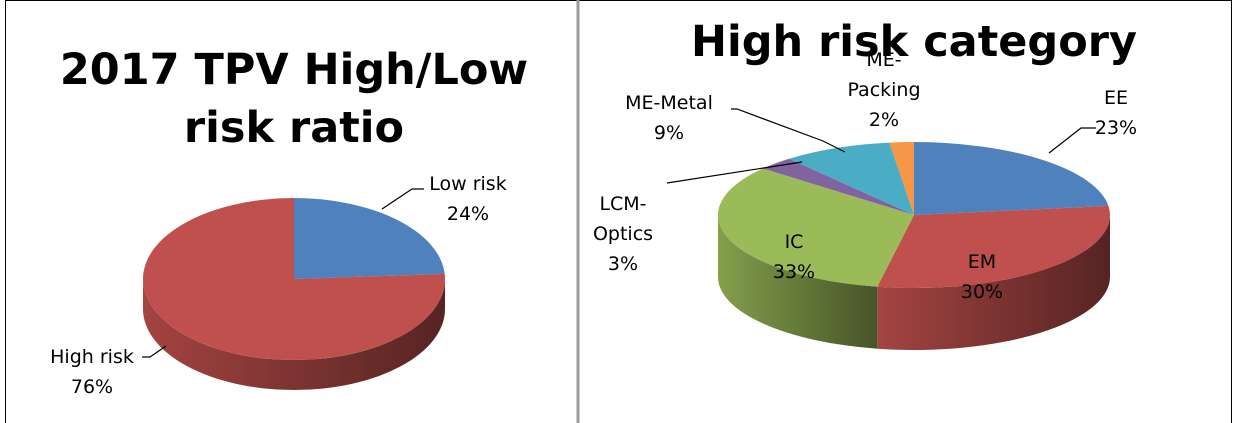  Describe the element at coordinates (669, 133) in the screenshot. I see `percent-me-metal: 9%` at that location.